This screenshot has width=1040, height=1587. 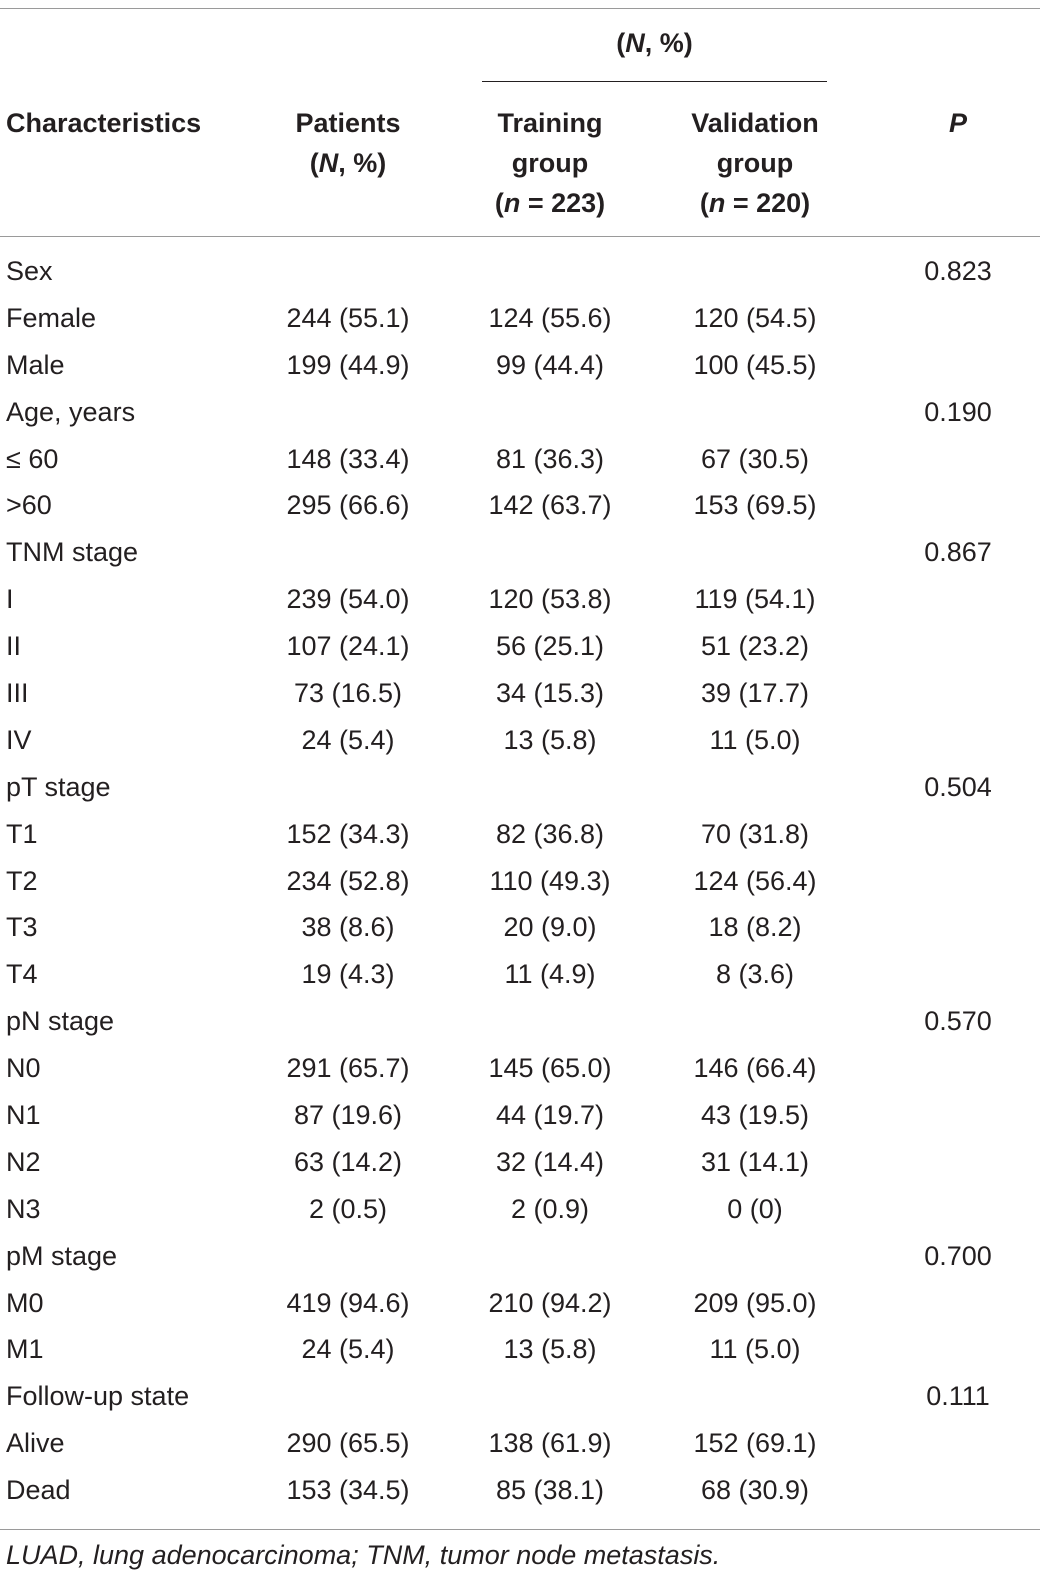 I want to click on table-row: Female 244 (55.1) 124 (55.6) 120 (54.5), so click(x=520, y=318).